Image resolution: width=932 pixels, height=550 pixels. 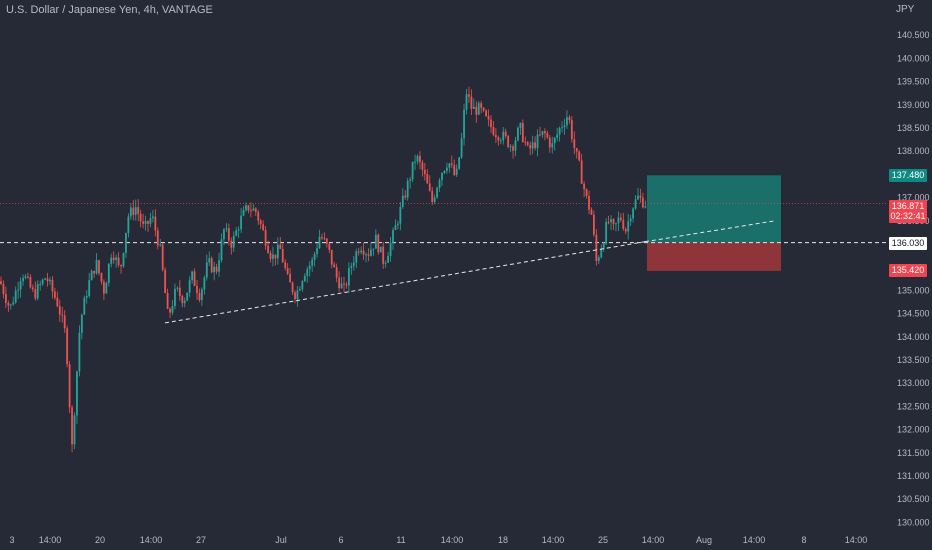 What do you see at coordinates (405, 282) in the screenshot?
I see `ascending-trendline` at bounding box center [405, 282].